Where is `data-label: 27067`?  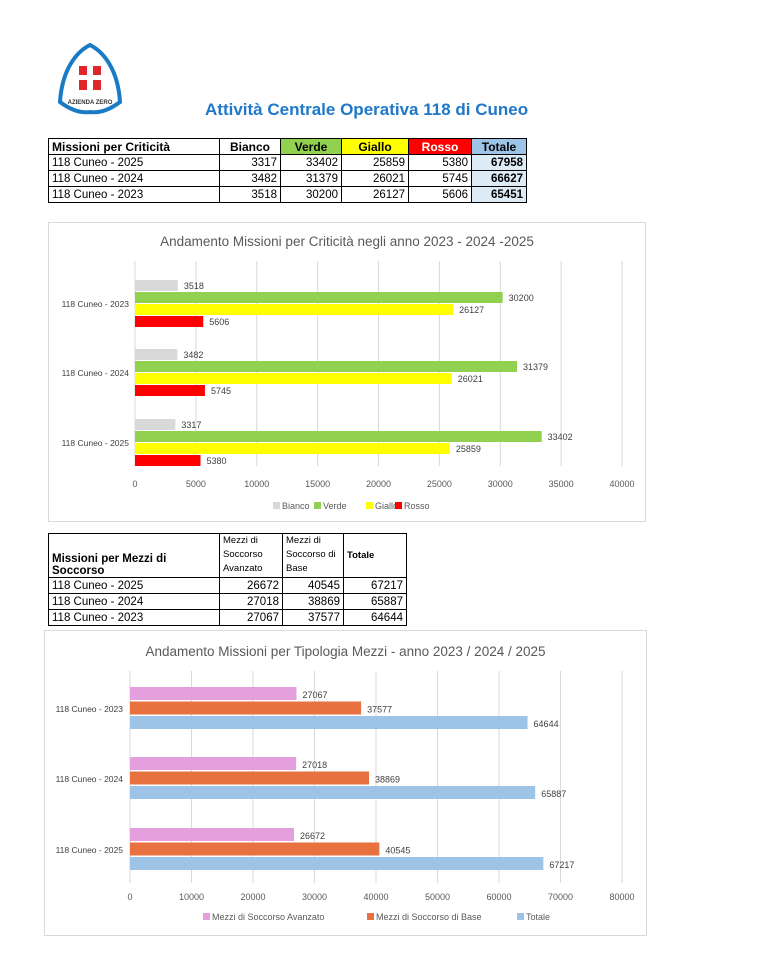
data-label: 27067 is located at coordinates (314, 695).